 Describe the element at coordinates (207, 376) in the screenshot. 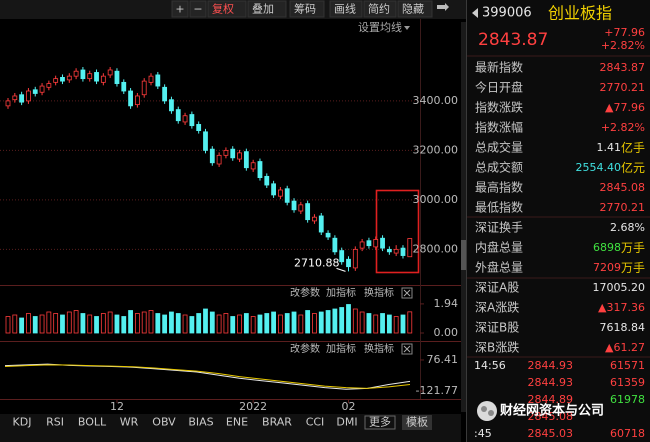

I see `macd-line` at that location.